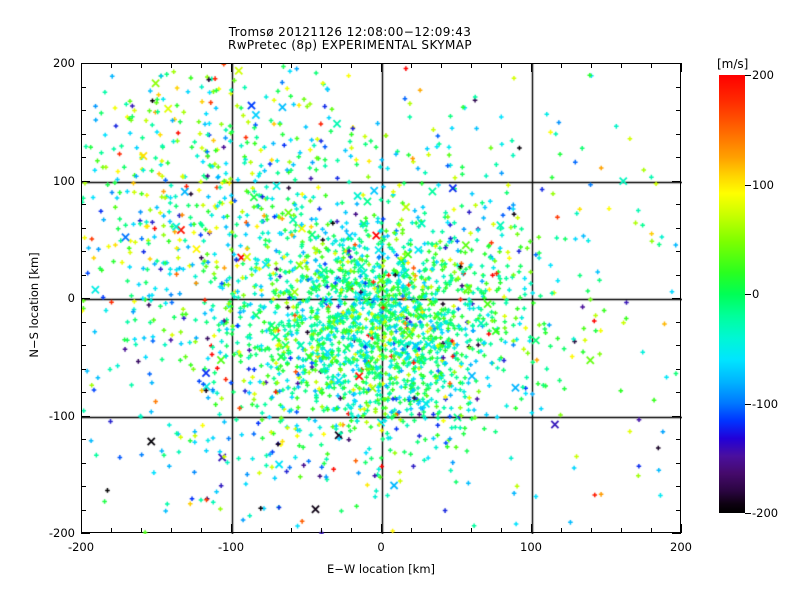 The height and width of the screenshot is (600, 800). I want to click on title-line-2: RwPretec (8p) EXPERIMENTAL SKYMAP, so click(350, 45).